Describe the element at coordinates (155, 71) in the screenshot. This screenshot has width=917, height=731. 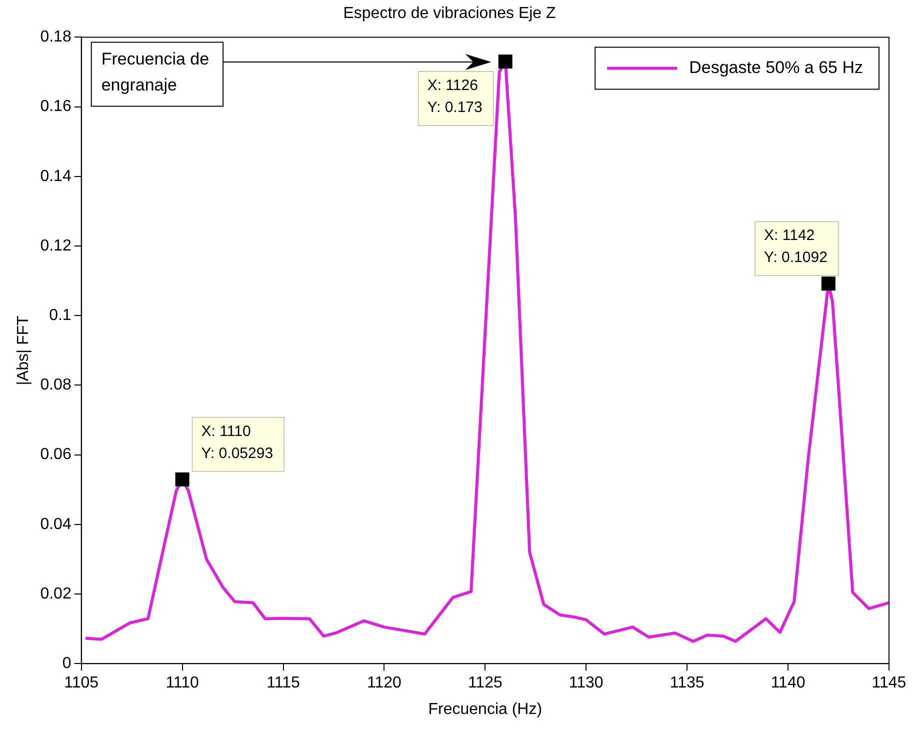
I see `annotation: Frecuencia de engranaje` at that location.